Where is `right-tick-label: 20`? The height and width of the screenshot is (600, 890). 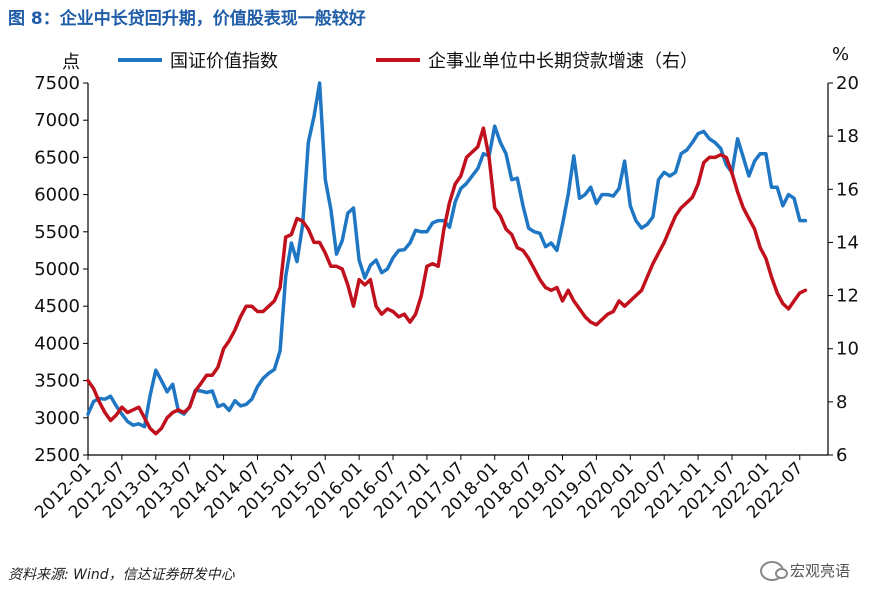
right-tick-label: 20 is located at coordinates (847, 83).